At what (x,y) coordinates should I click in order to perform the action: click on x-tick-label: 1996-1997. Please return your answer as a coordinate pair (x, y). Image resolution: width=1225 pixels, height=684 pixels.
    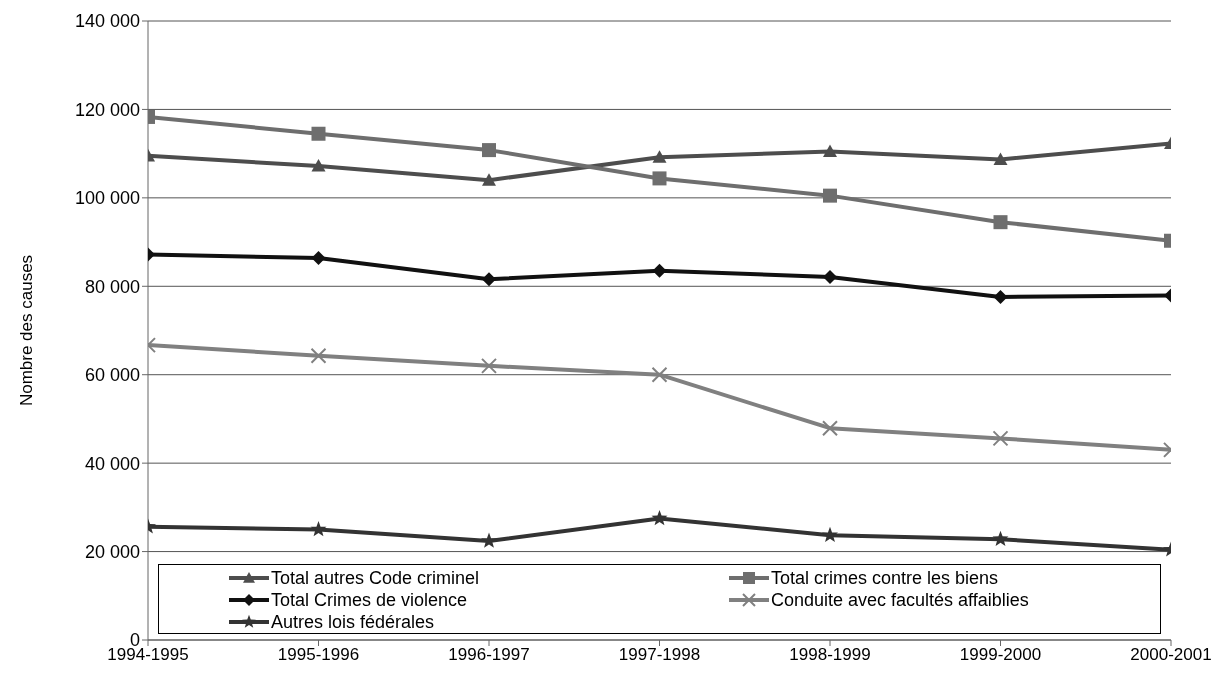
    Looking at the image, I should click on (489, 655).